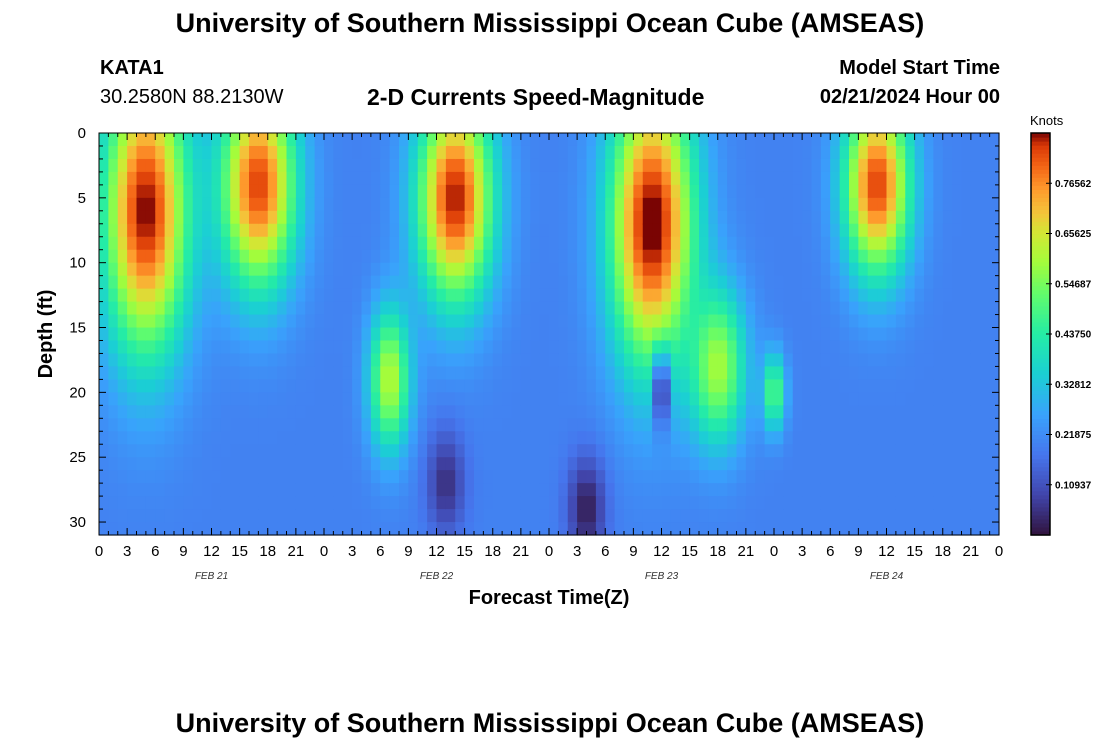 The height and width of the screenshot is (750, 1100). Describe the element at coordinates (77, 328) in the screenshot. I see `y-tick-label: 15` at that location.